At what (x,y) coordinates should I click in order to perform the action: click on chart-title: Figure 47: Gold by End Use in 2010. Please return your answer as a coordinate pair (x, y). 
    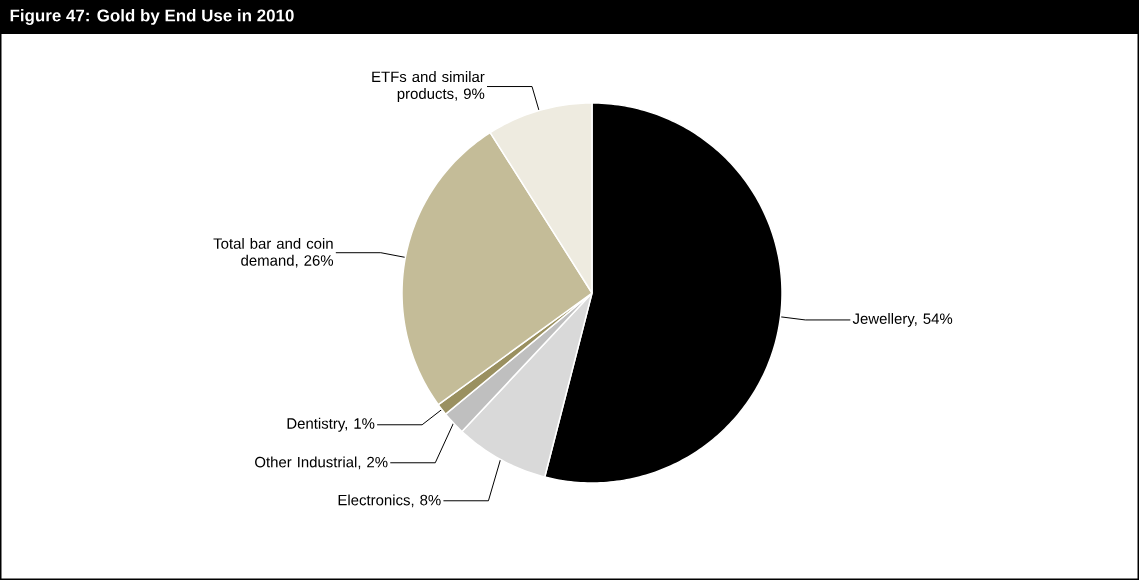
    Looking at the image, I should click on (152, 17).